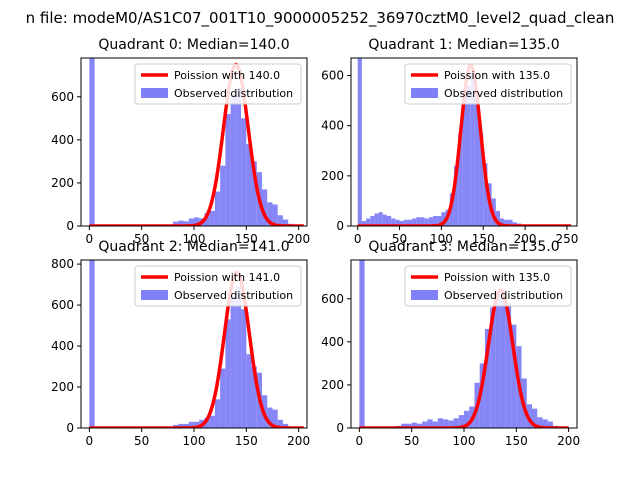 The height and width of the screenshot is (480, 640). Describe the element at coordinates (62, 264) in the screenshot. I see `y-tick-label: 800` at that location.